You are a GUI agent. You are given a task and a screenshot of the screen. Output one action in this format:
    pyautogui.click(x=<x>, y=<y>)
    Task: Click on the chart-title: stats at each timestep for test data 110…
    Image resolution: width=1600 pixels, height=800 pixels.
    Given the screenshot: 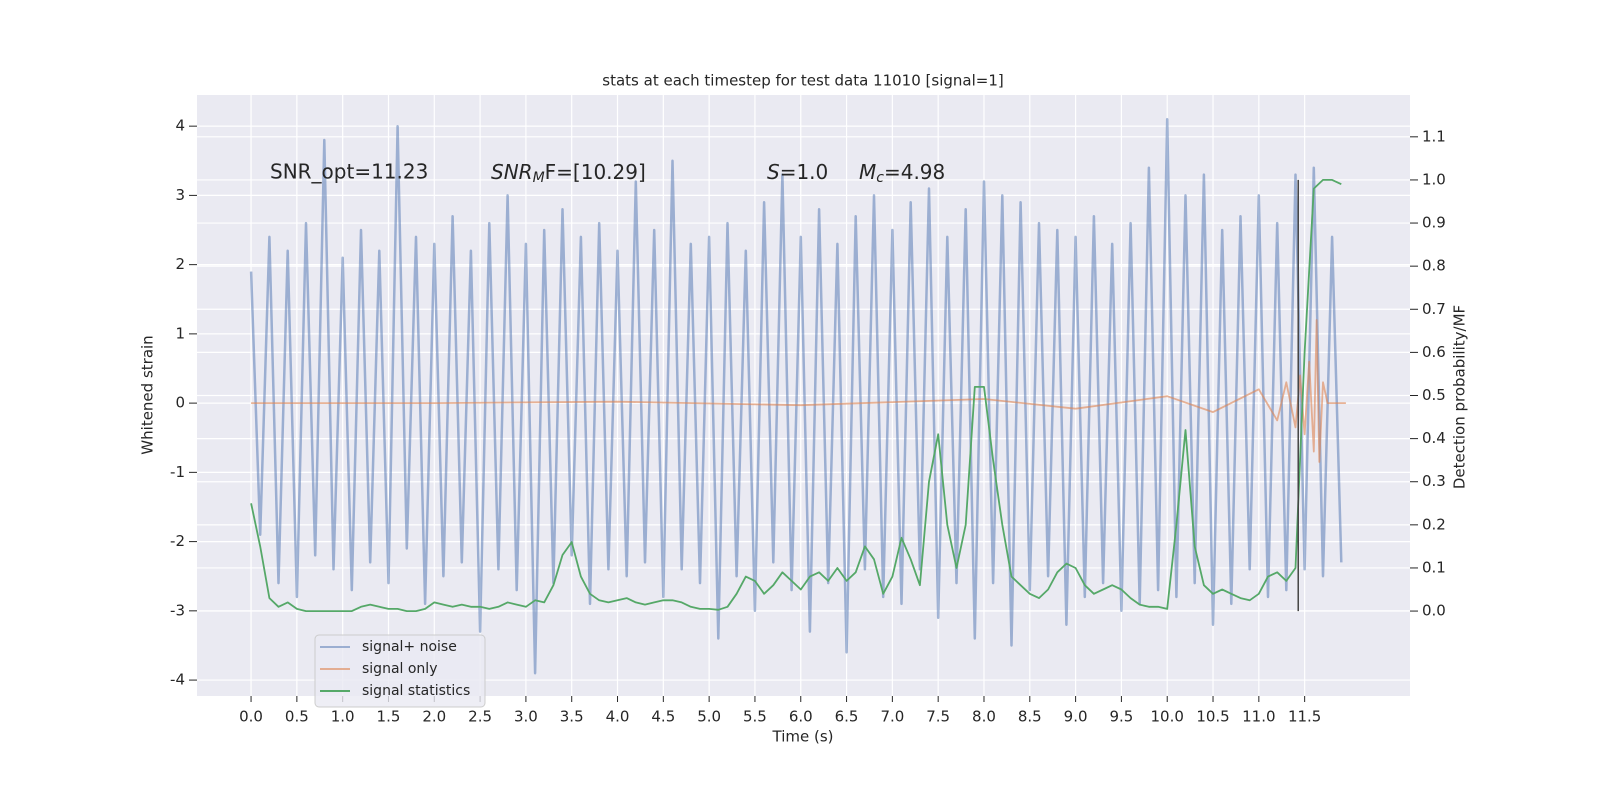 What is the action you would take?
    pyautogui.click(x=802, y=81)
    